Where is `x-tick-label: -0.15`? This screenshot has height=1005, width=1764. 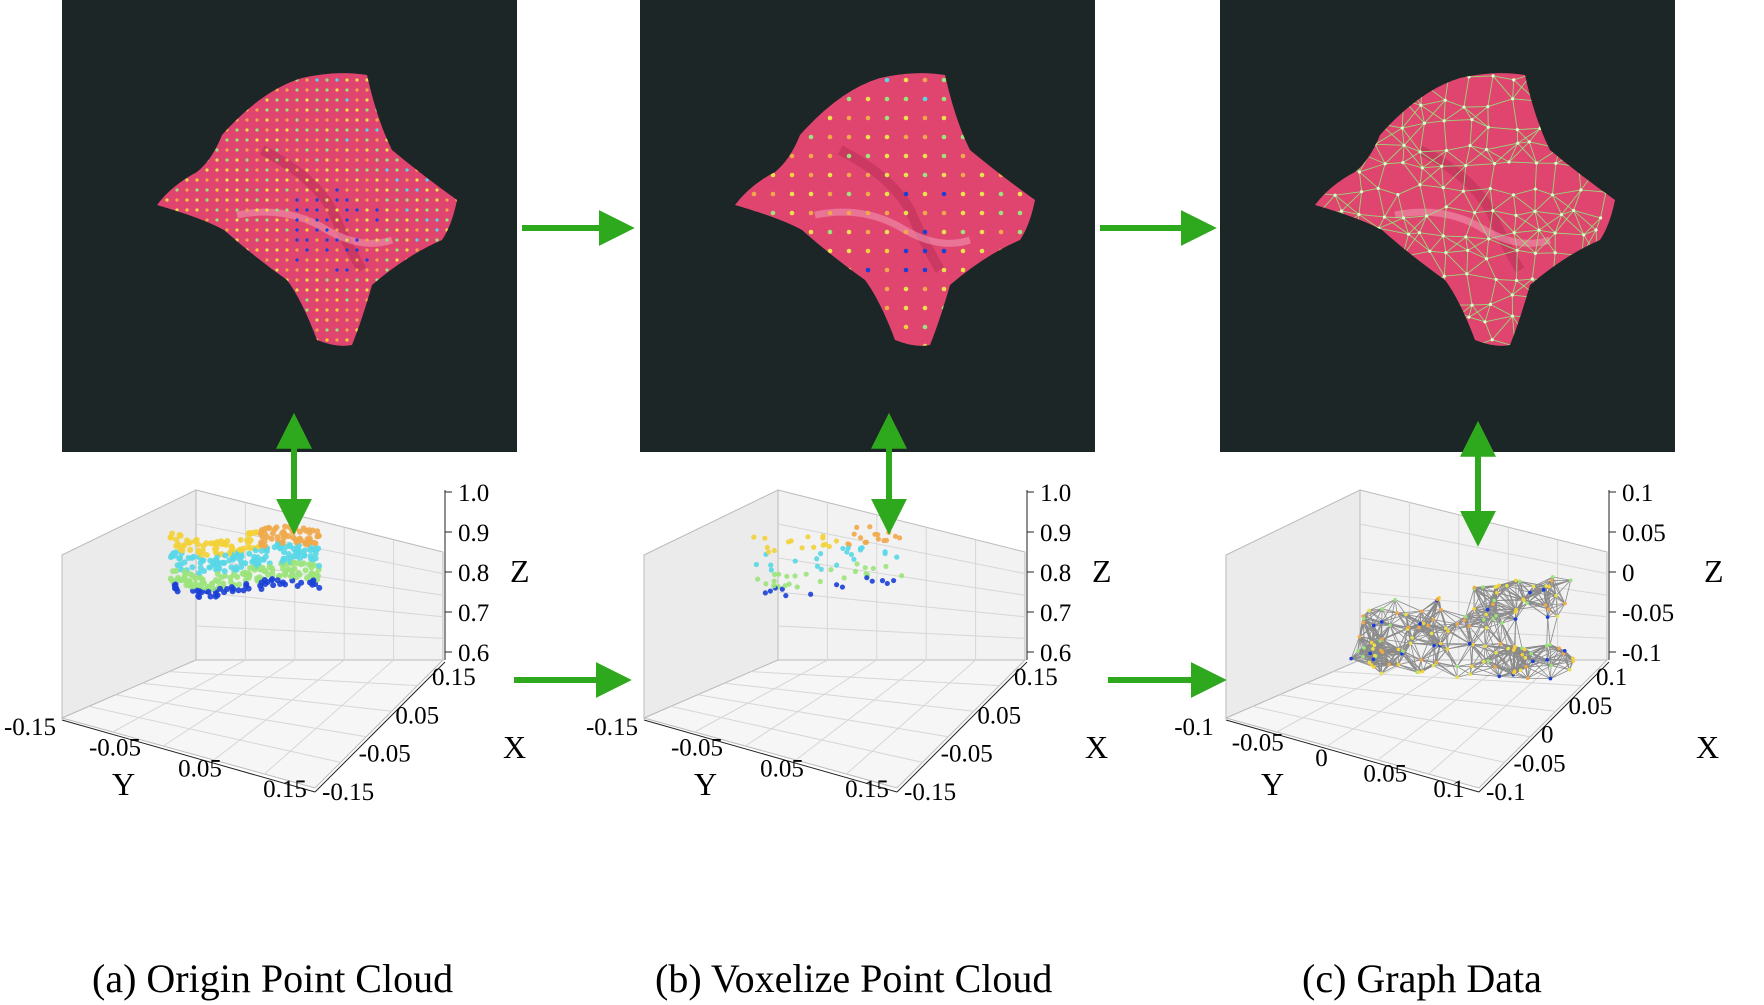 x-tick-label: -0.15 is located at coordinates (348, 792).